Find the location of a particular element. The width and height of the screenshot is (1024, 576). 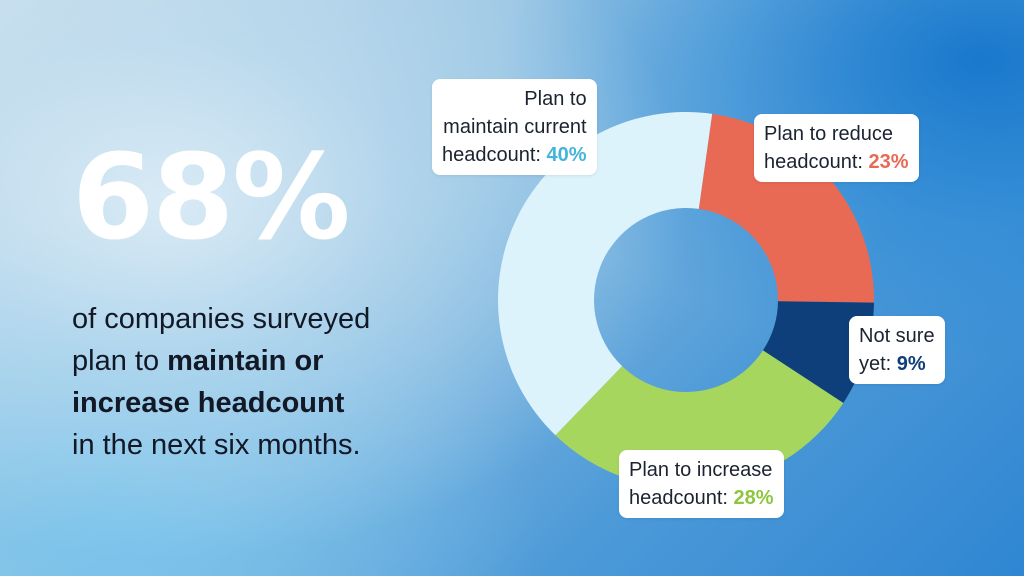

callout-increase-line-2: headcount: 28% is located at coordinates (701, 498).